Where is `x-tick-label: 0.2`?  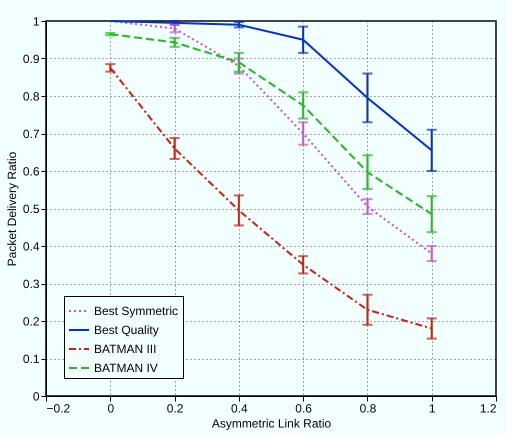 x-tick-label: 0.2 is located at coordinates (175, 409).